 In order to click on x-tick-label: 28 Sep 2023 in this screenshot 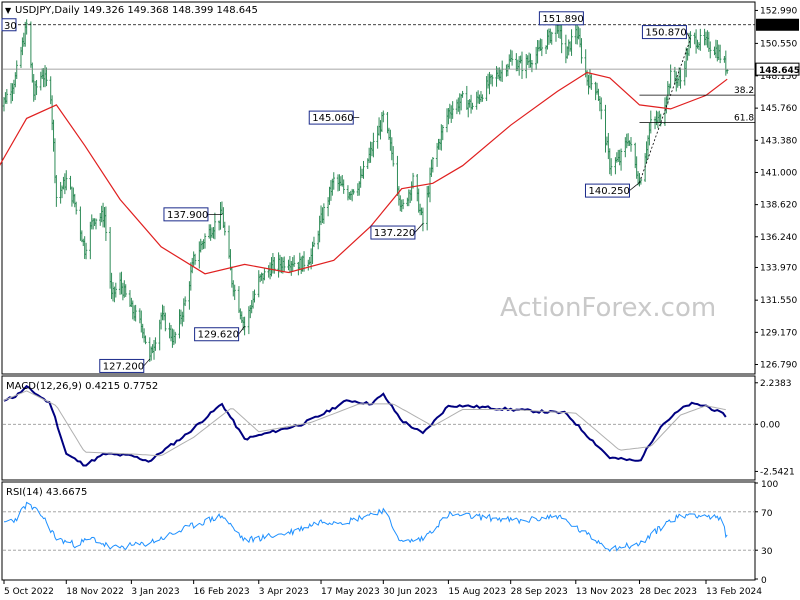, I will do `click(539, 592)`.